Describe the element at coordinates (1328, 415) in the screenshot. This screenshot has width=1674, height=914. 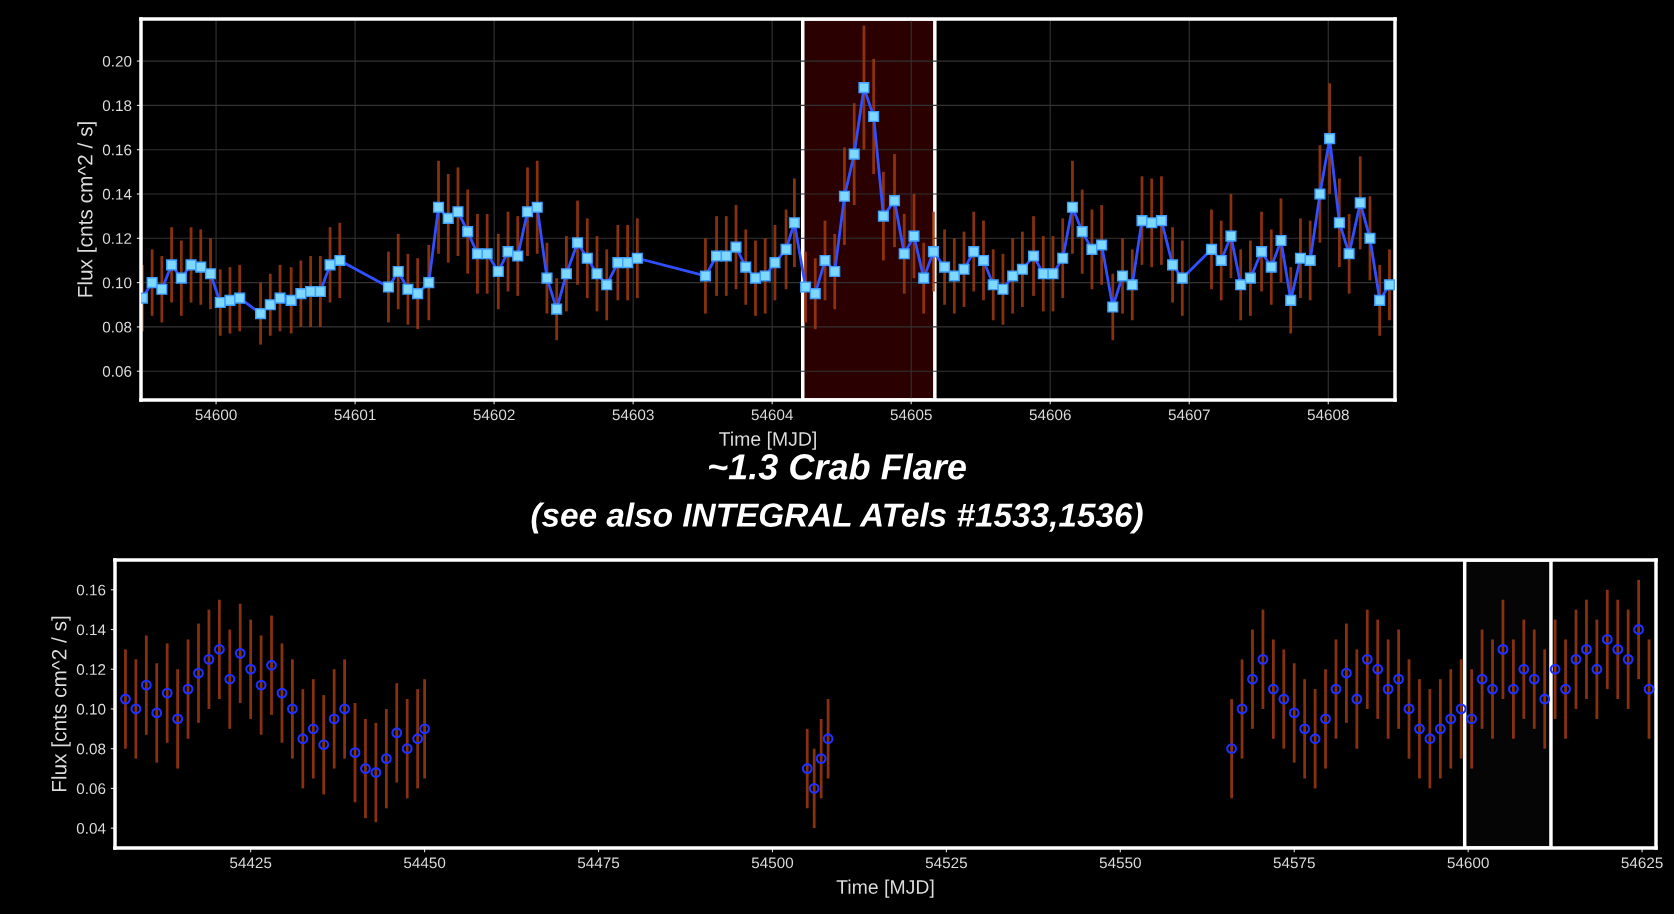
I see `x-tick-label: 54608` at that location.